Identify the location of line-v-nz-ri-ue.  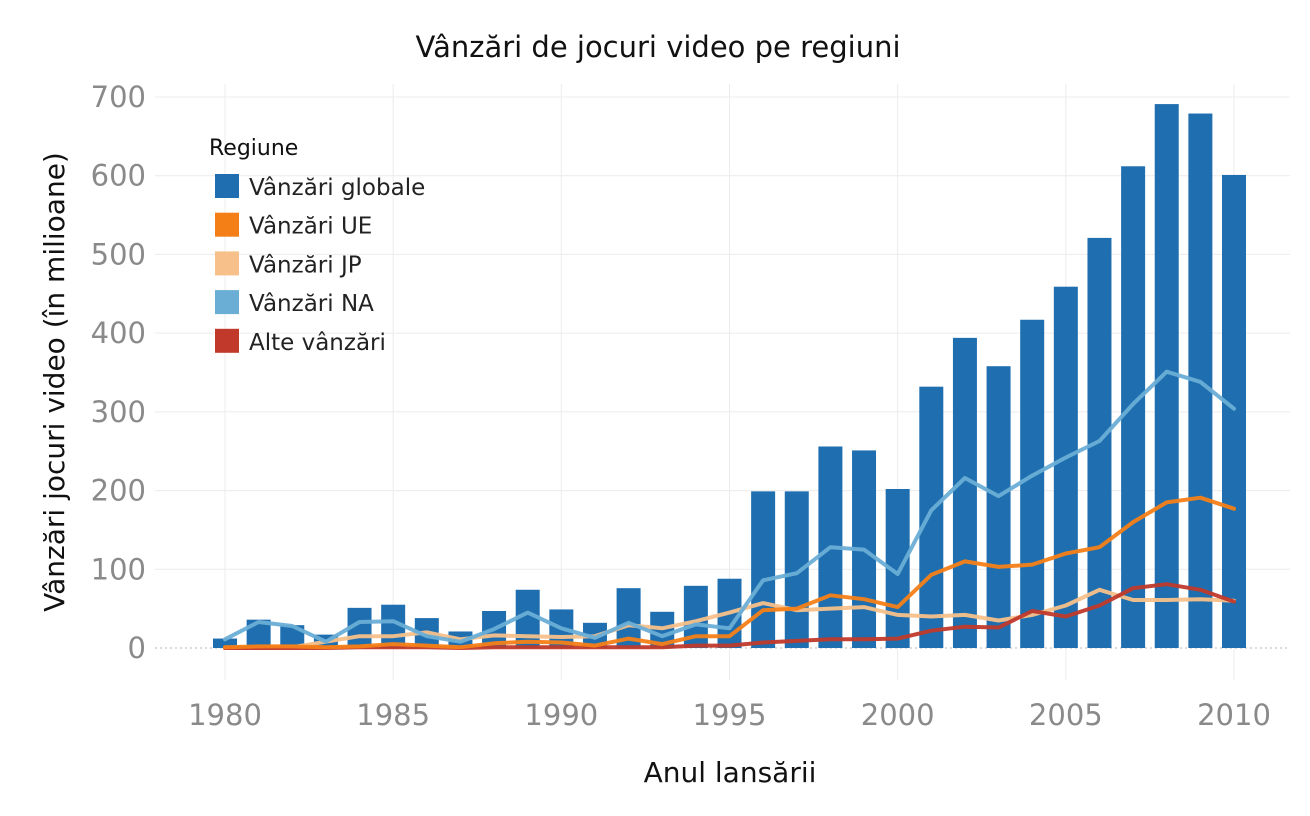
(729, 572).